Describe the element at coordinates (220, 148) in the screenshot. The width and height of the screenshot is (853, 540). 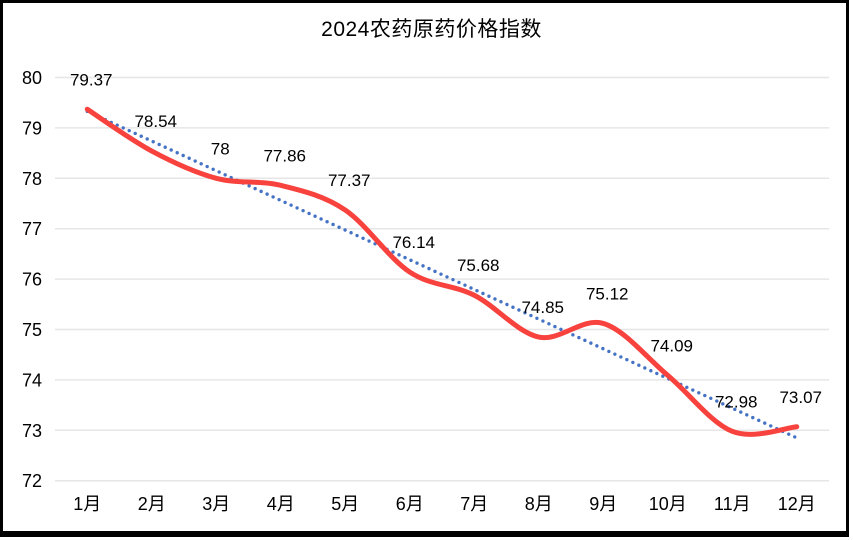
I see `data-label: 78` at that location.